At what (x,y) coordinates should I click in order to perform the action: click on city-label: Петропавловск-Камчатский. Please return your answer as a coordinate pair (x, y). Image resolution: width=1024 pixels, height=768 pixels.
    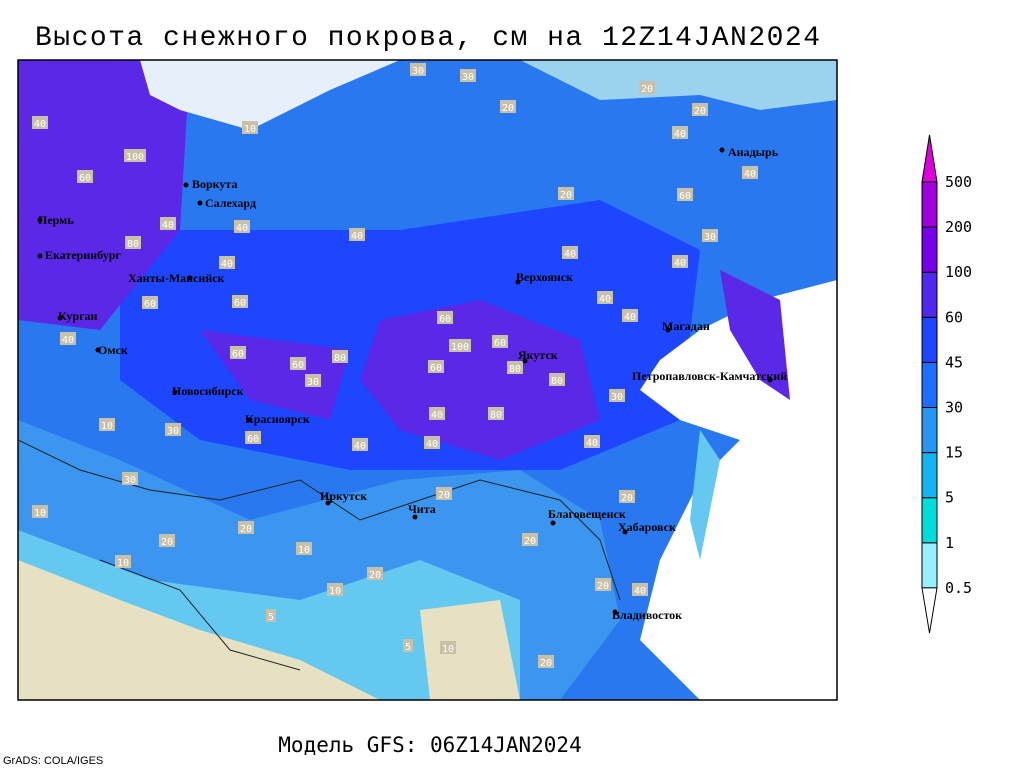
    Looking at the image, I should click on (709, 376).